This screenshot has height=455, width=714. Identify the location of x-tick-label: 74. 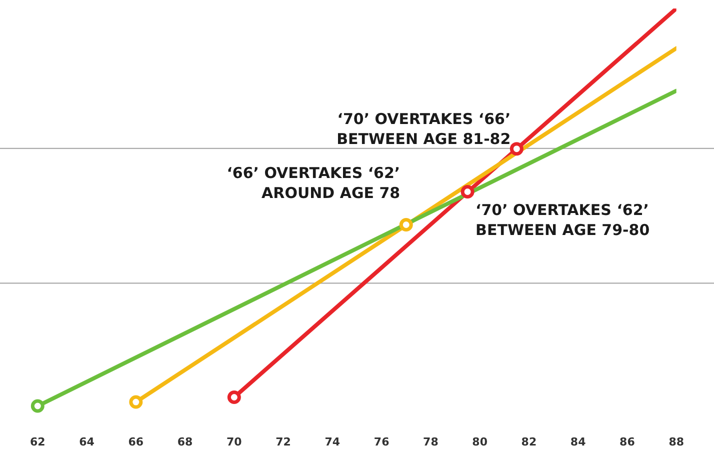
(332, 441).